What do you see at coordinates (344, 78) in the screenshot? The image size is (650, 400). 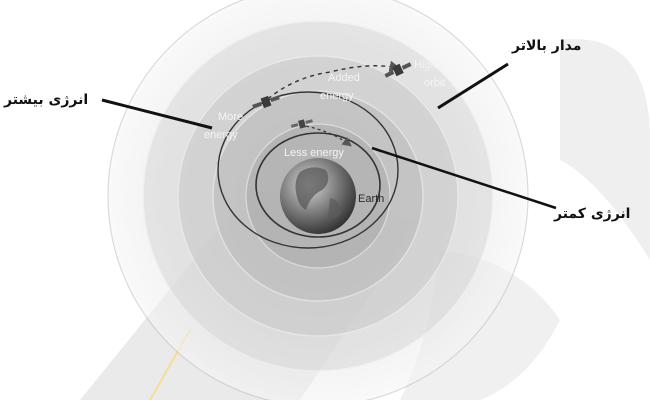 I see `label-added-energy-1: Added` at bounding box center [344, 78].